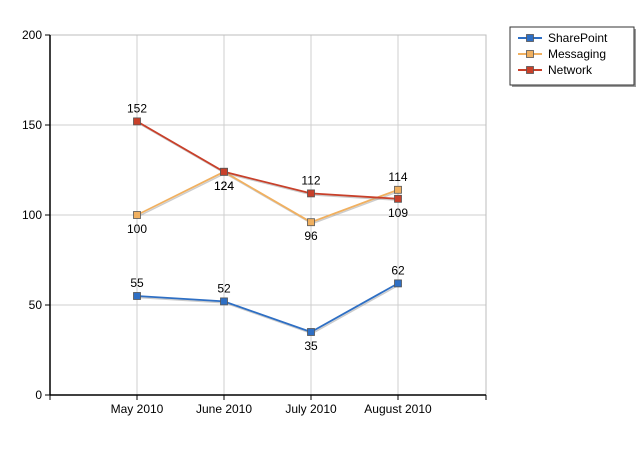 The width and height of the screenshot is (640, 455). I want to click on series-line-messaging, so click(267, 197).